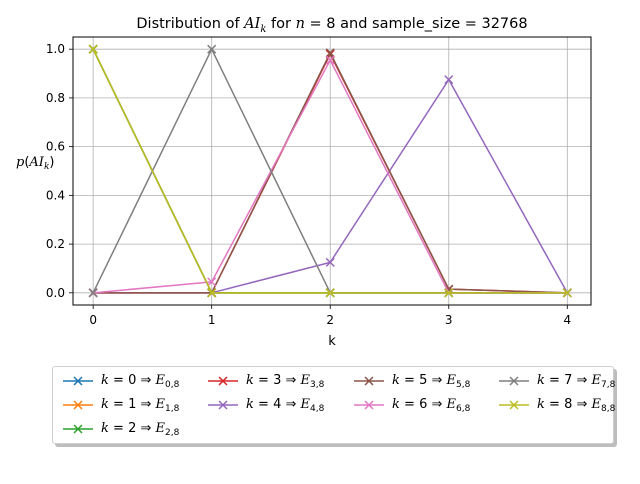 This screenshot has height=484, width=640. Describe the element at coordinates (132, 428) in the screenshot. I see `legend-k-value: 2` at that location.